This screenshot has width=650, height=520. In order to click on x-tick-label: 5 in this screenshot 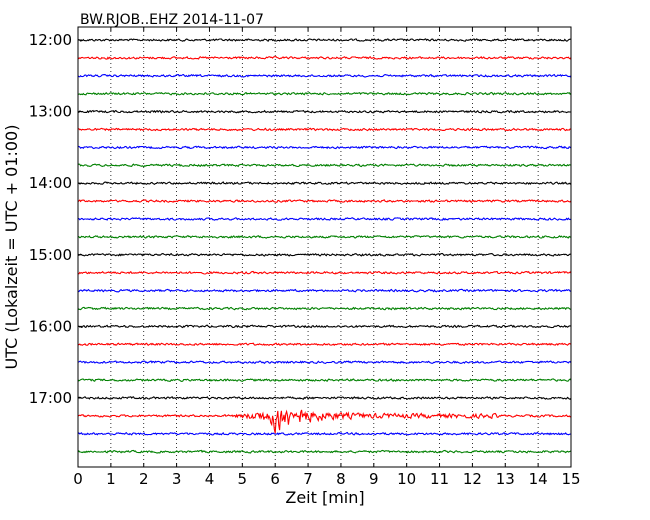, I will do `click(243, 479)`.